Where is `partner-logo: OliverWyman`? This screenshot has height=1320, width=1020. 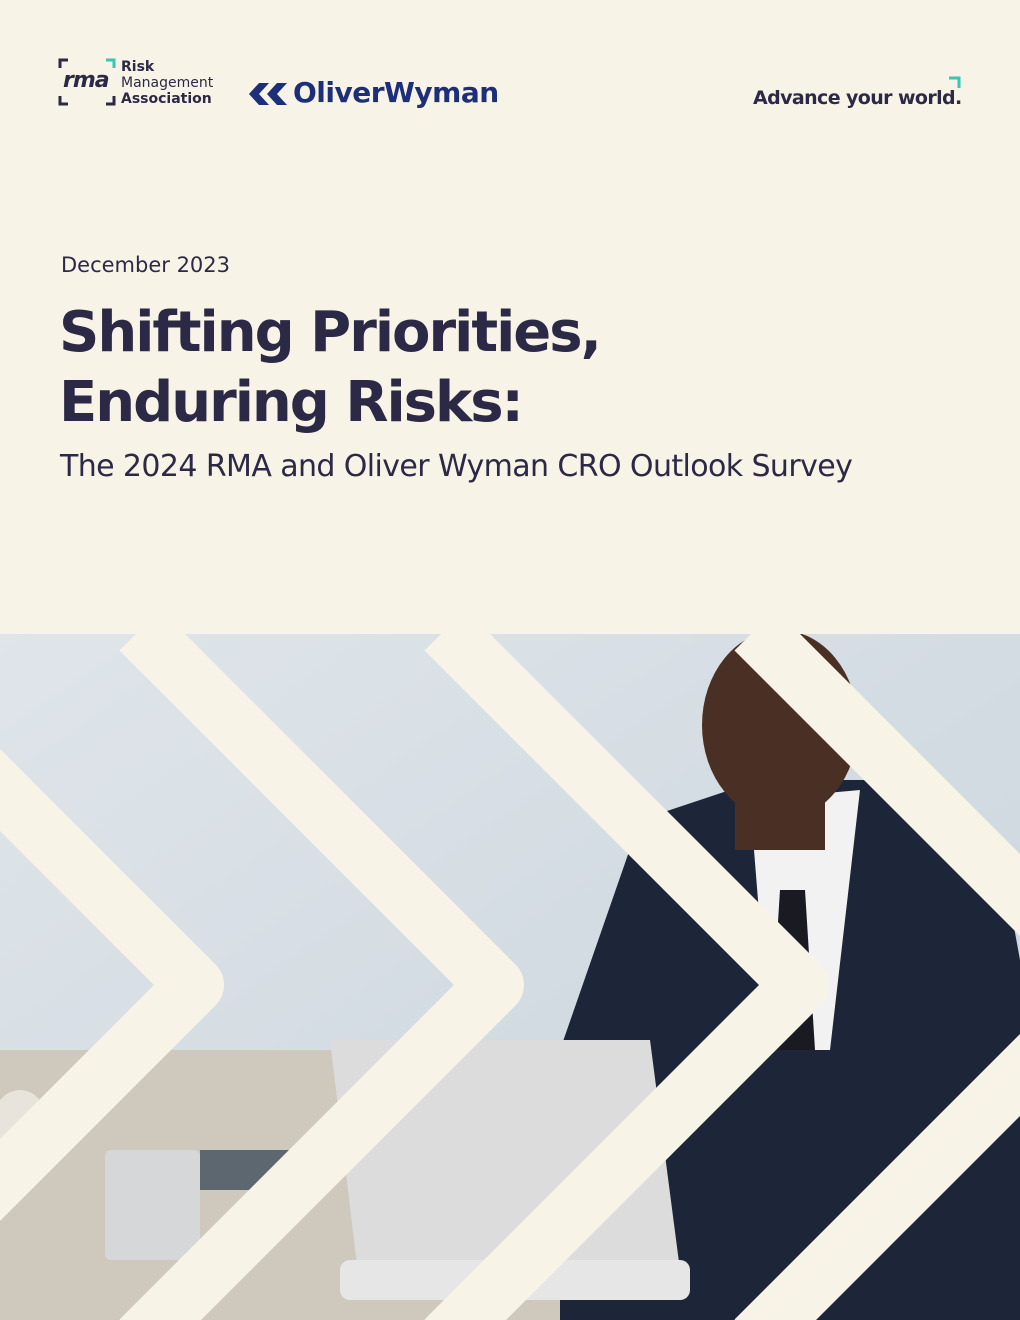
partner-logo: OliverWyman is located at coordinates (396, 92).